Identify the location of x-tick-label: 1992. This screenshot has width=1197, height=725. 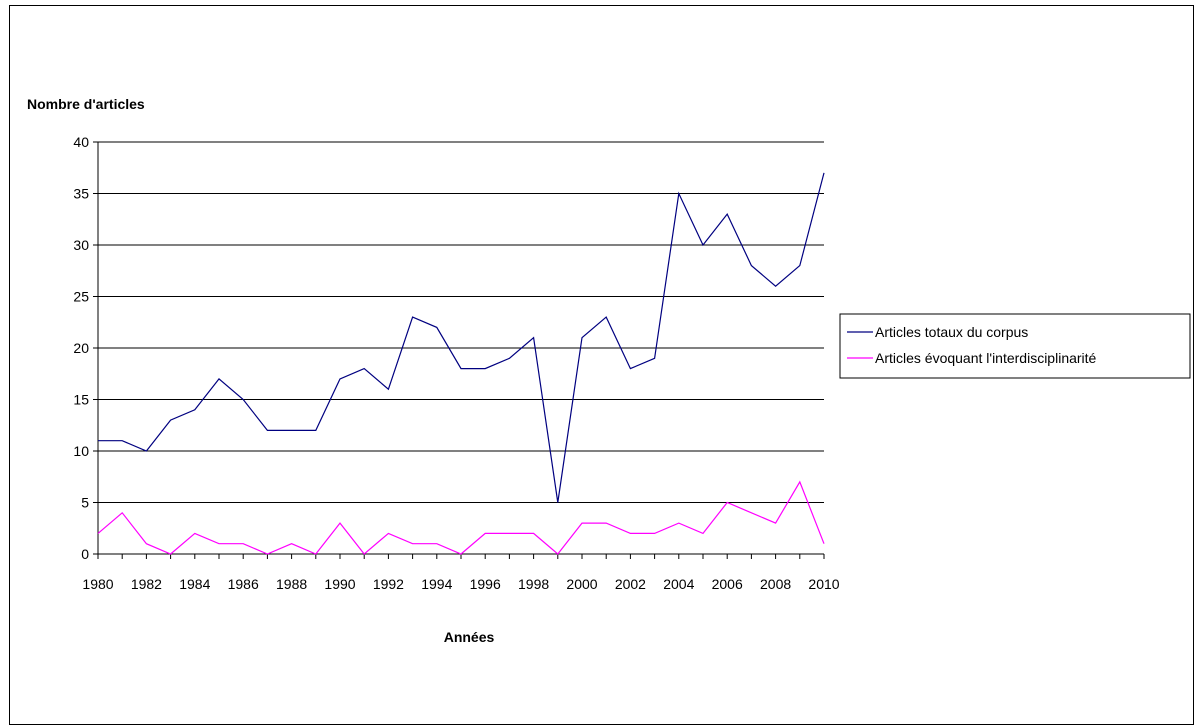
(388, 584).